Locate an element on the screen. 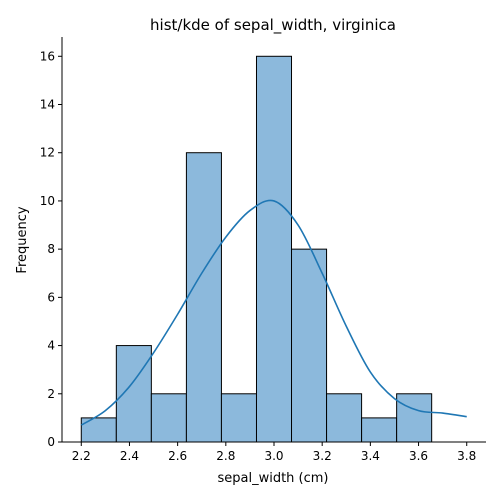  x-tick-label: 2.8 is located at coordinates (225, 456).